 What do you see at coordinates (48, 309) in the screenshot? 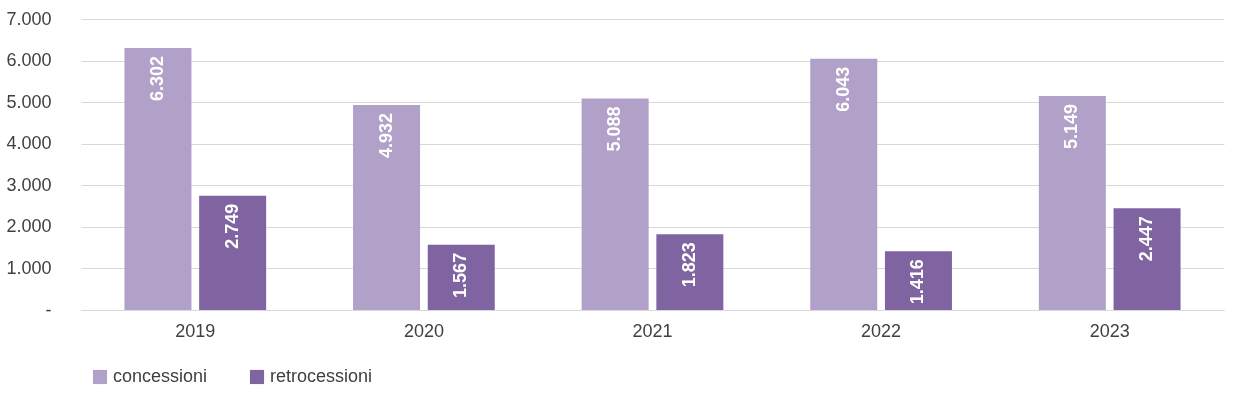
I see `y-tick-label: -` at bounding box center [48, 309].